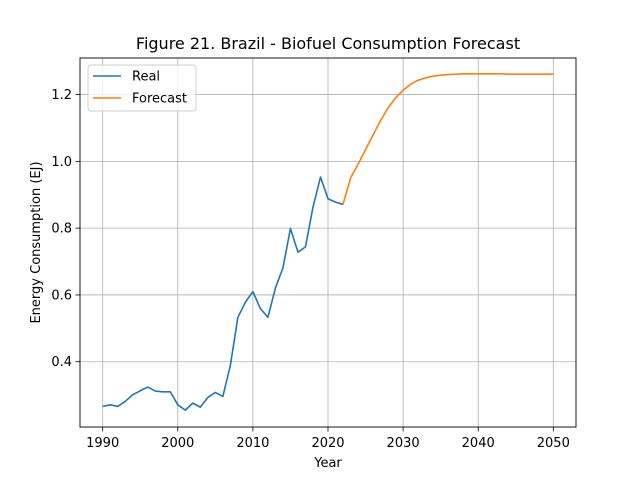  I want to click on y-axis: 0.4 0.6 0.8 1.0 1.2, so click(65, 229).